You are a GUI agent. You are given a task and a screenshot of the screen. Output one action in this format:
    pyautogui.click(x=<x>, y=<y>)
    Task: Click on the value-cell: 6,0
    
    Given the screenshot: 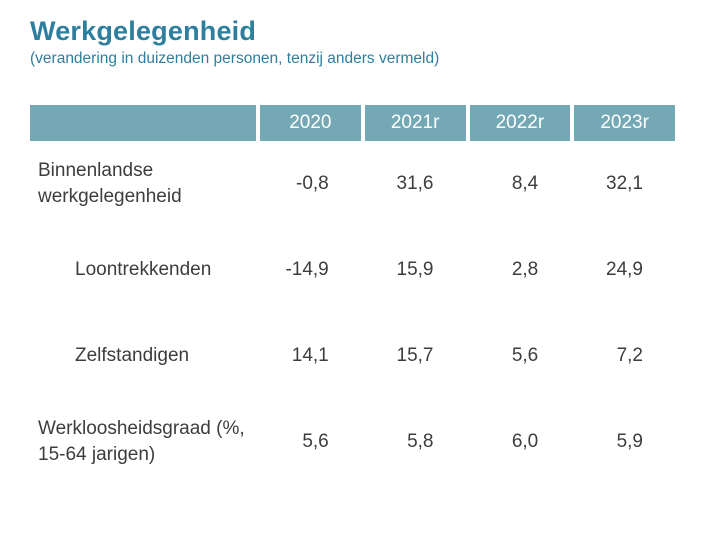 What is the action you would take?
    pyautogui.click(x=525, y=441)
    